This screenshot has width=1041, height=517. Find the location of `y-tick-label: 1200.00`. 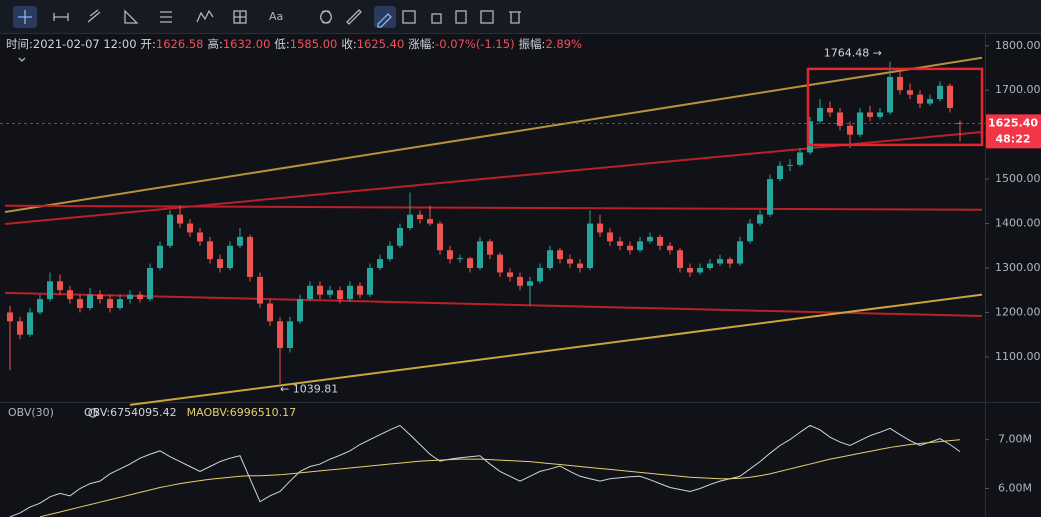

y-tick-label: 1200.00 is located at coordinates (1018, 311).